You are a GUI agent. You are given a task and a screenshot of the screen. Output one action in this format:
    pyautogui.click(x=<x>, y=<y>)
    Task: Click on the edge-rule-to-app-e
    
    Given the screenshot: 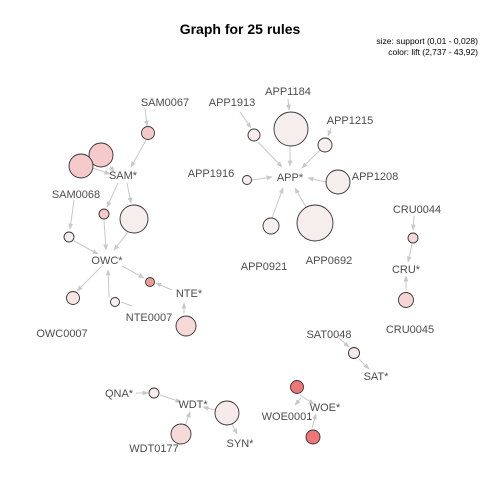 What is the action you would take?
    pyautogui.click(x=317, y=179)
    